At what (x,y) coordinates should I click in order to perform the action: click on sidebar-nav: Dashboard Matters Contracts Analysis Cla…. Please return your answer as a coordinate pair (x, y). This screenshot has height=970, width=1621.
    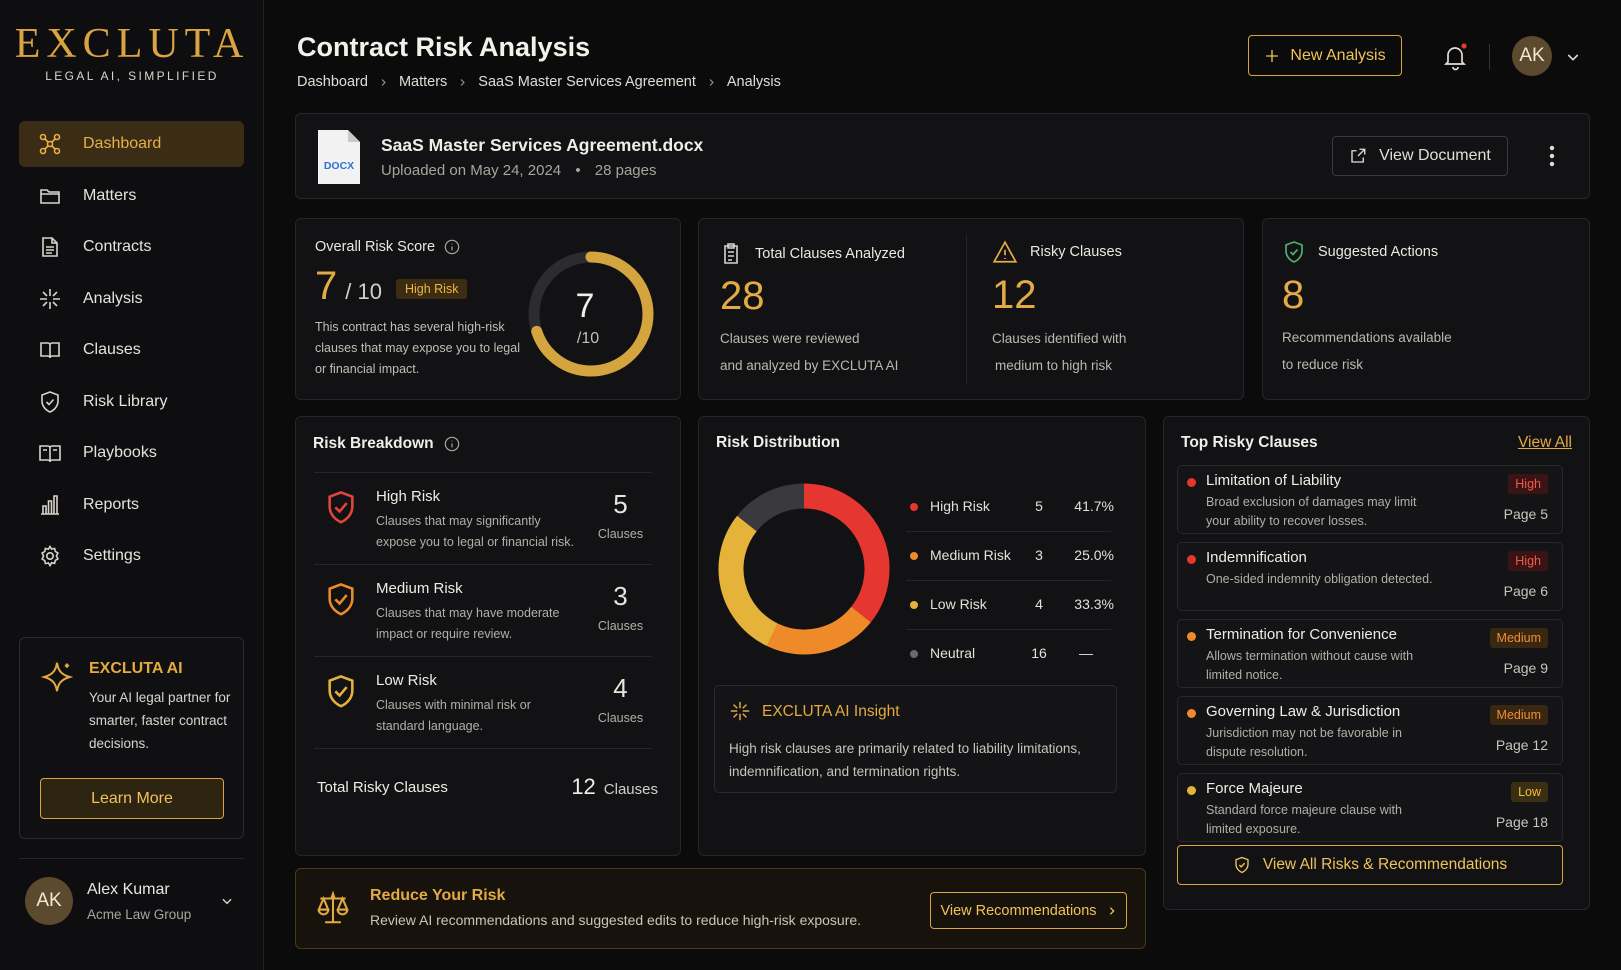
    Looking at the image, I should click on (131, 353).